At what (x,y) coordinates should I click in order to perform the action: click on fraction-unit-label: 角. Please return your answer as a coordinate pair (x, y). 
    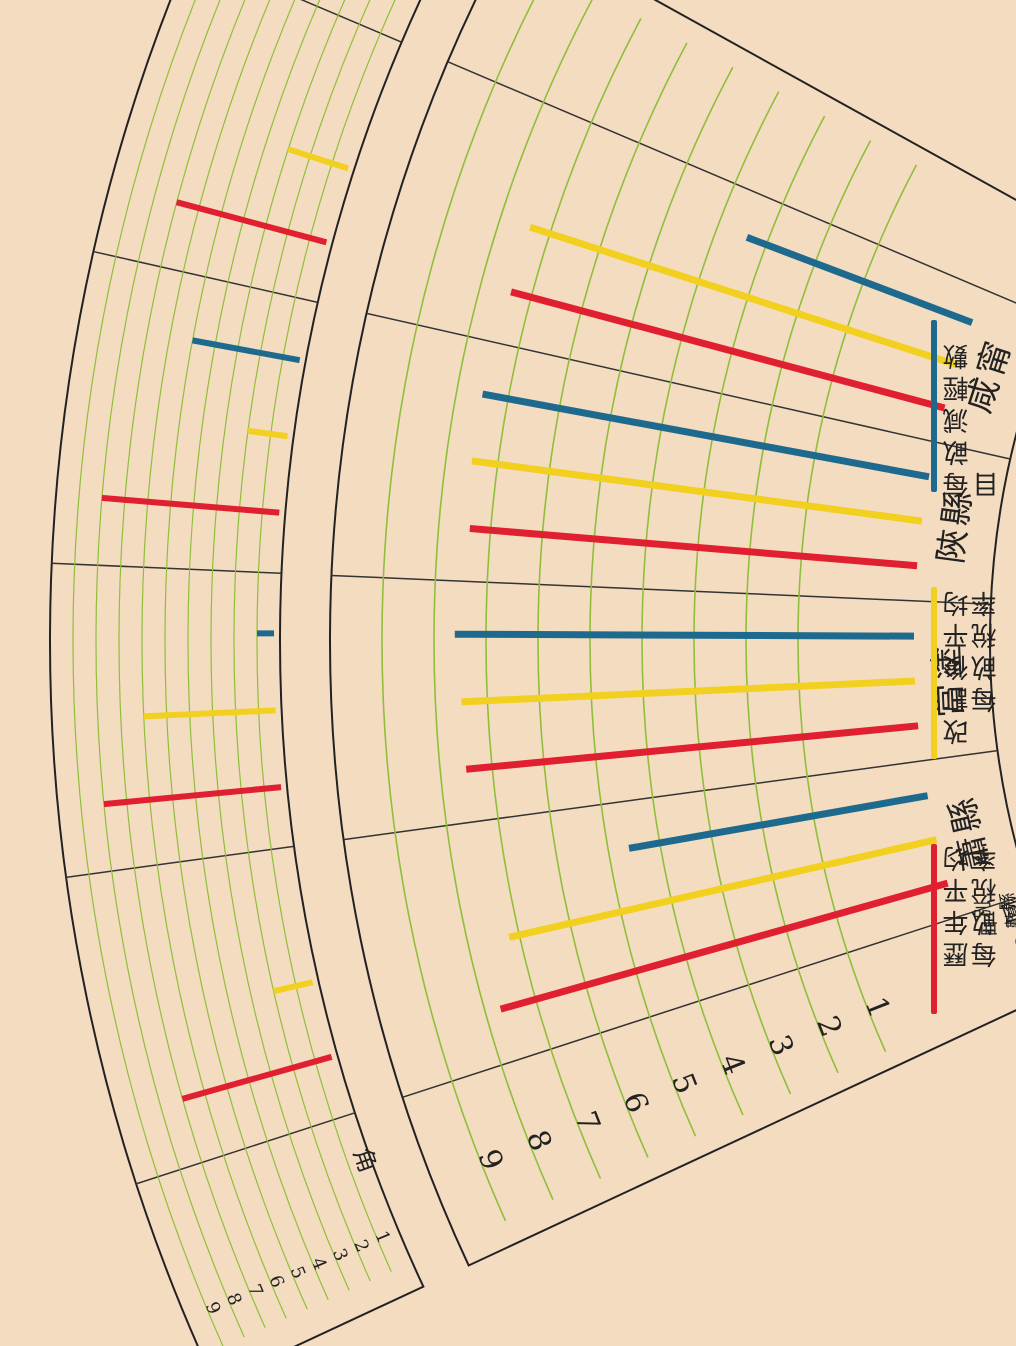
    Looking at the image, I should click on (365, 1160).